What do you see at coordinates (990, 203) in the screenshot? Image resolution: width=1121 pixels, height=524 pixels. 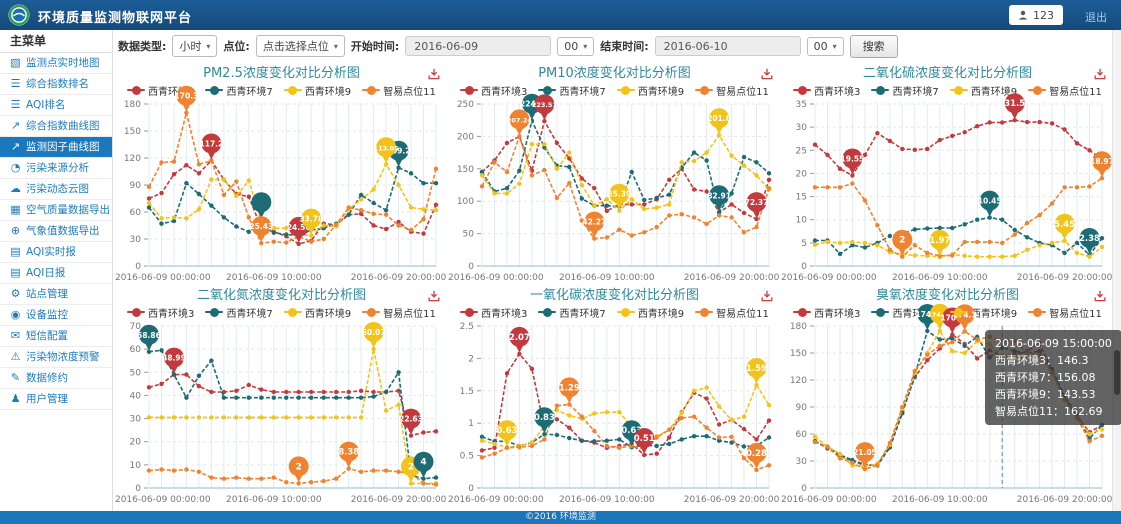 I see `minmax-pin: 10.45` at bounding box center [990, 203].